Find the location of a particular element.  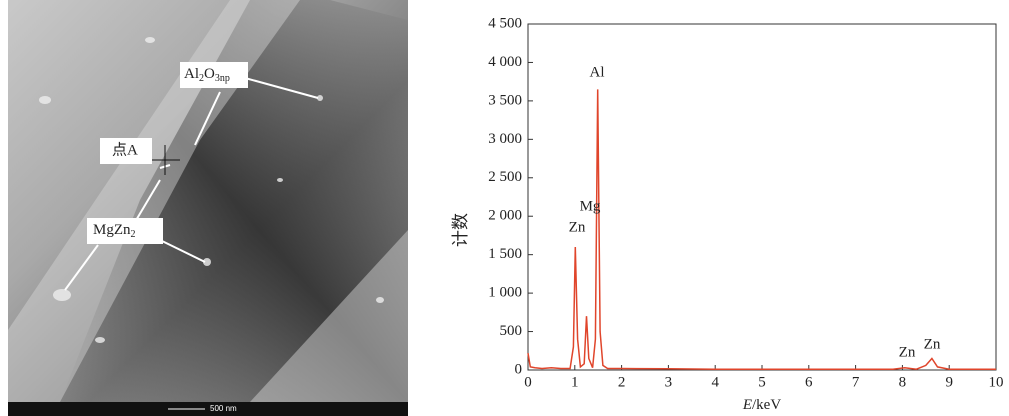

x-tick-label: 0 is located at coordinates (528, 382).